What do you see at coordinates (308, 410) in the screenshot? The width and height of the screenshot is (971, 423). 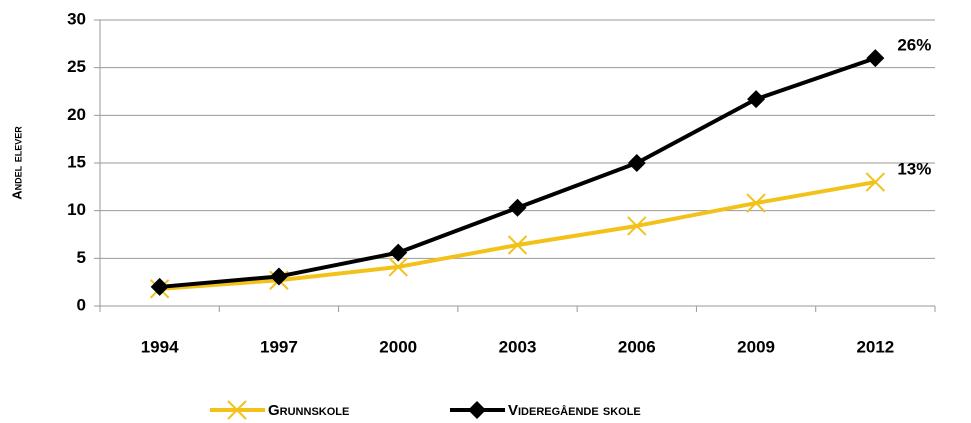 I see `legend-label: Grunnskole` at bounding box center [308, 410].